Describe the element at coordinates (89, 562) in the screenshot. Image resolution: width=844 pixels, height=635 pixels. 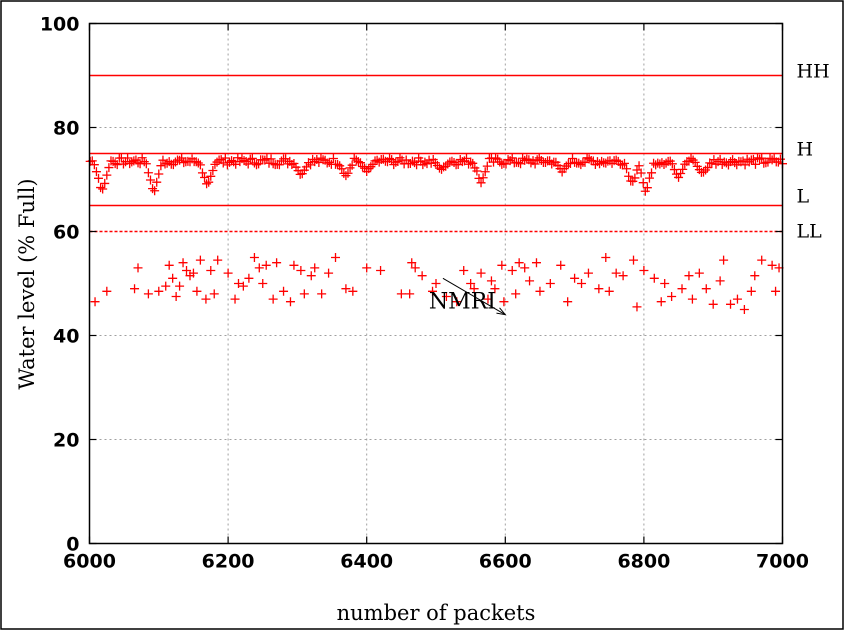
I see `x-tick-label: 6000` at that location.